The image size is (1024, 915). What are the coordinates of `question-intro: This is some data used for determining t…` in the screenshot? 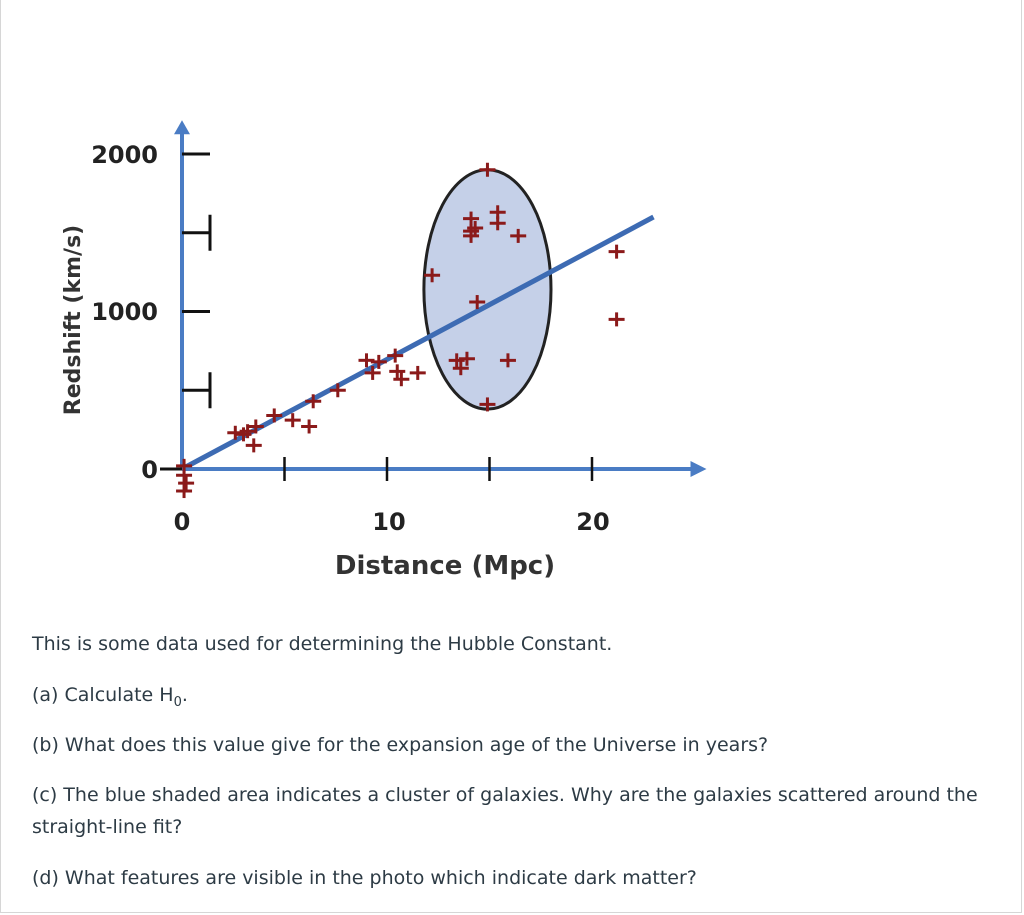 It's located at (322, 644).